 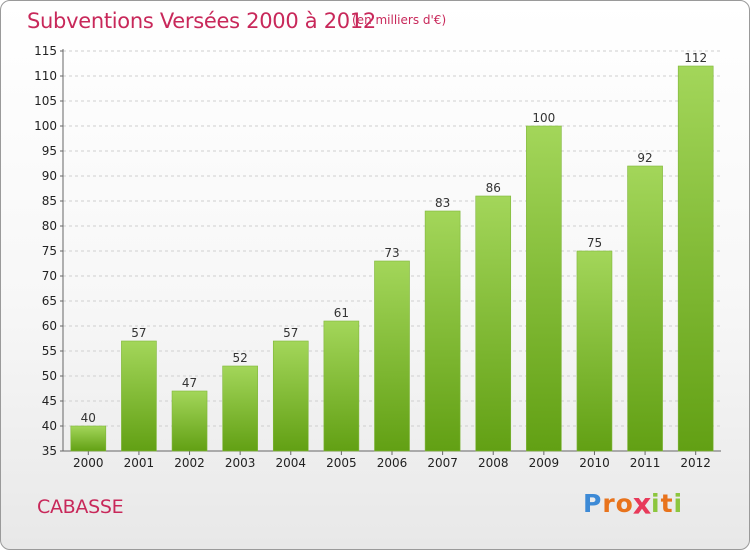 I want to click on bar-2012, so click(x=695, y=258).